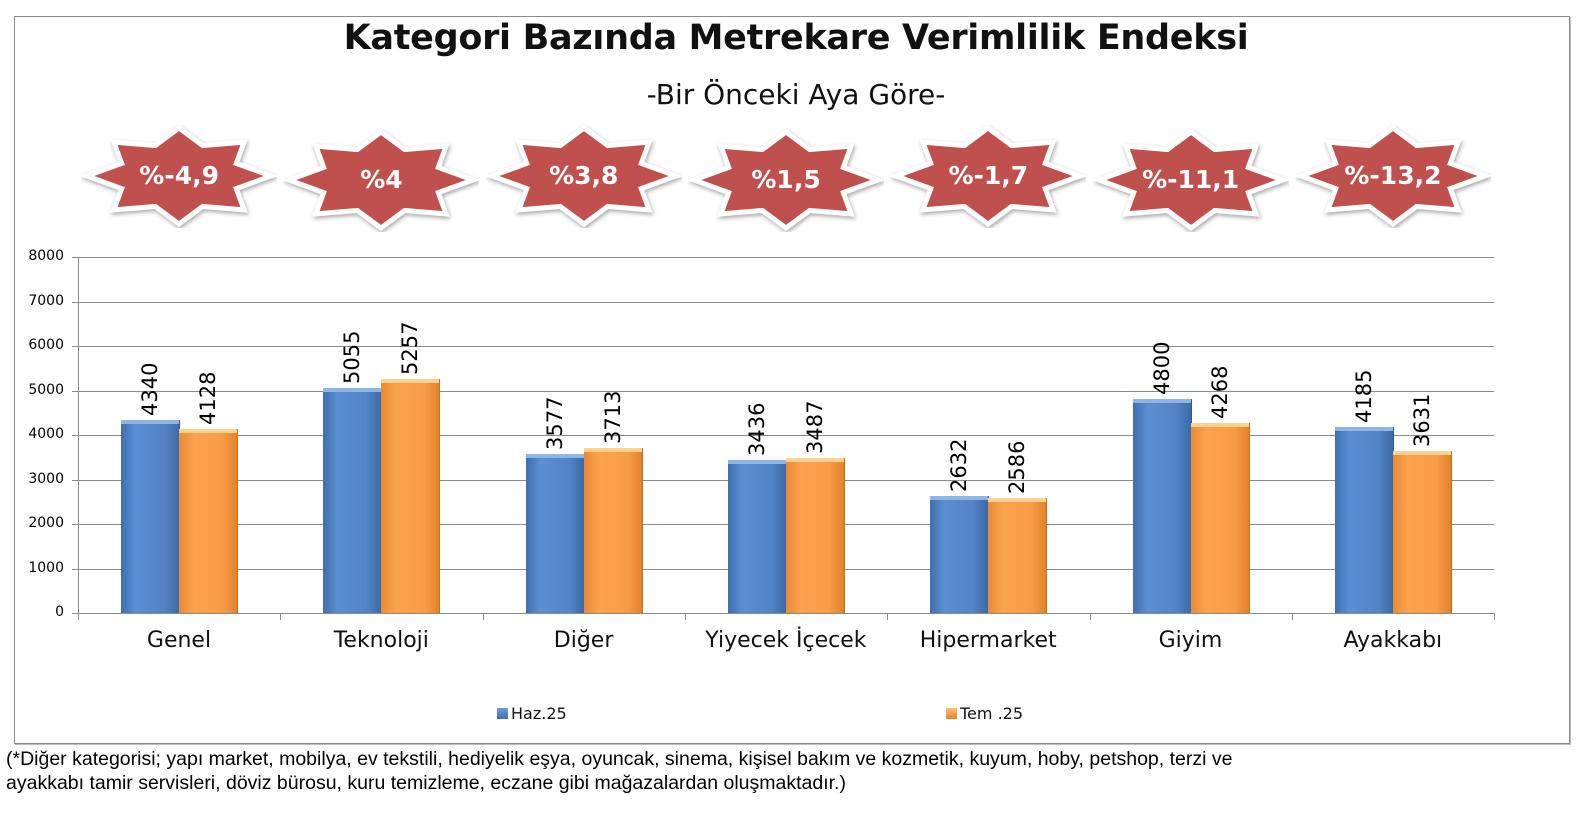 The height and width of the screenshot is (816, 1592). Describe the element at coordinates (208, 398) in the screenshot. I see `data-label: 4128` at that location.